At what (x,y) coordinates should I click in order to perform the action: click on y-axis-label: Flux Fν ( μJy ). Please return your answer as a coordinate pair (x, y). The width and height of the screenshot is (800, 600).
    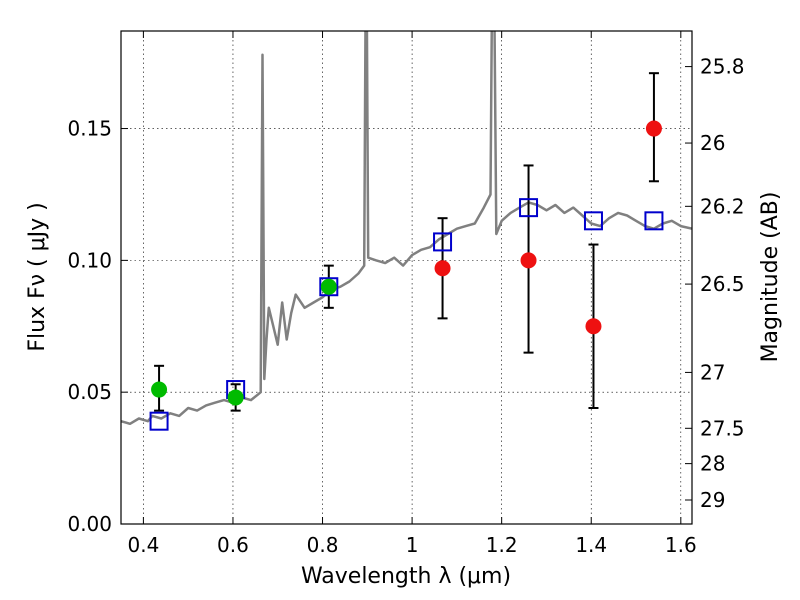
    Looking at the image, I should click on (37, 276).